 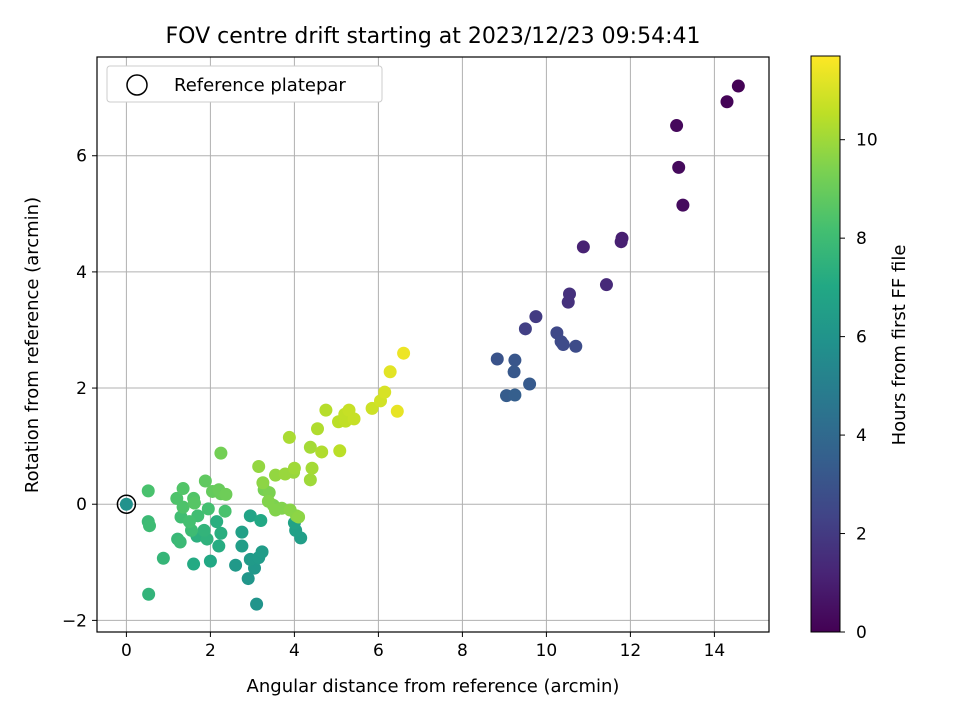 I want to click on x-tick-label: 6, so click(x=378, y=651).